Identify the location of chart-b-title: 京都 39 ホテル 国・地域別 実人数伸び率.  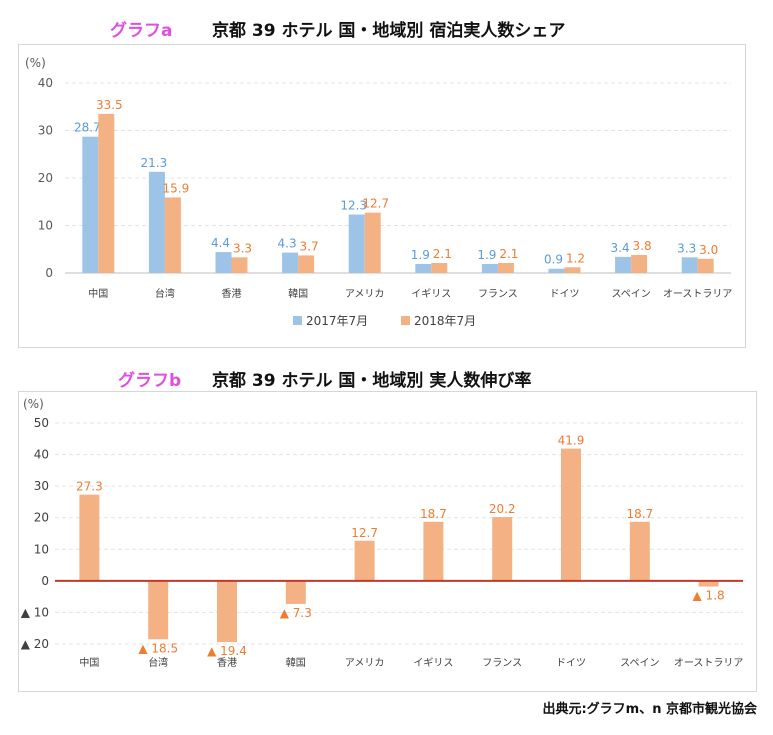
(372, 381).